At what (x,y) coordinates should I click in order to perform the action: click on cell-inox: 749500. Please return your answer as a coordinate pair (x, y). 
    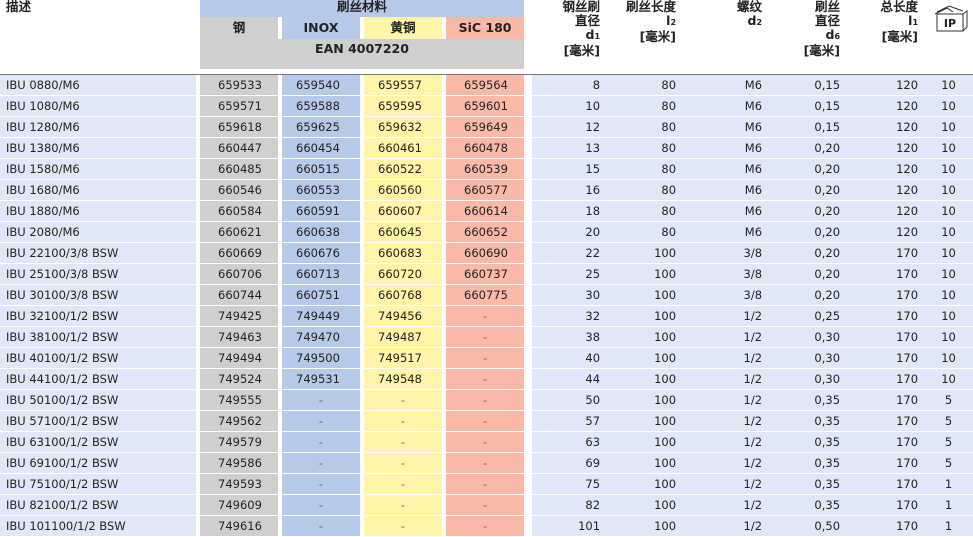
    Looking at the image, I should click on (321, 358).